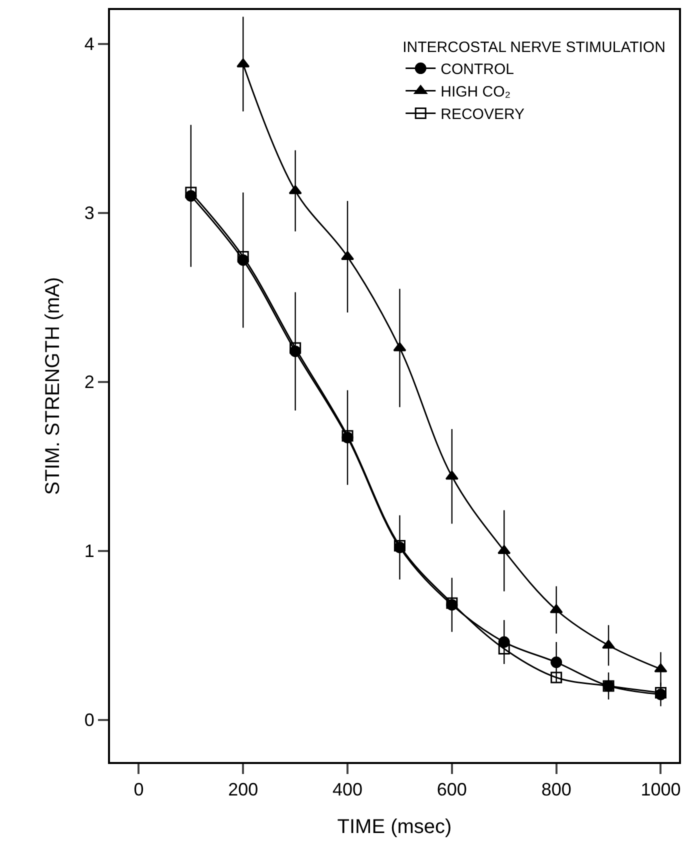 This screenshot has width=694, height=862. What do you see at coordinates (347, 790) in the screenshot?
I see `x-tick-label: 400` at bounding box center [347, 790].